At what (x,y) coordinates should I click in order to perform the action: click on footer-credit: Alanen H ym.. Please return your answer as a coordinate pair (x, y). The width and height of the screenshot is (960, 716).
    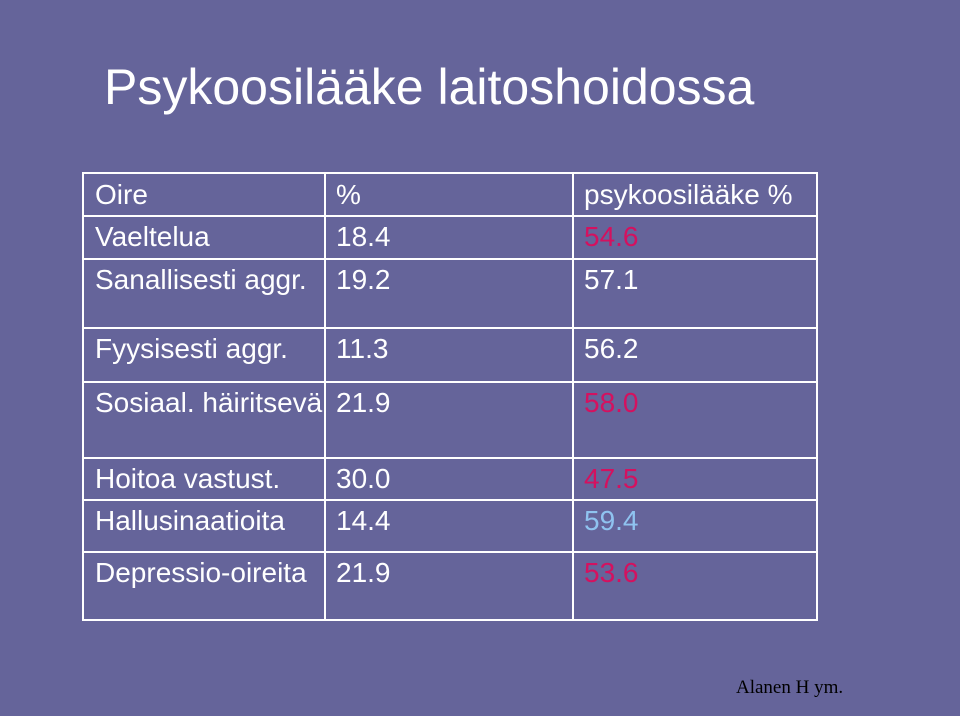
    Looking at the image, I should click on (790, 687).